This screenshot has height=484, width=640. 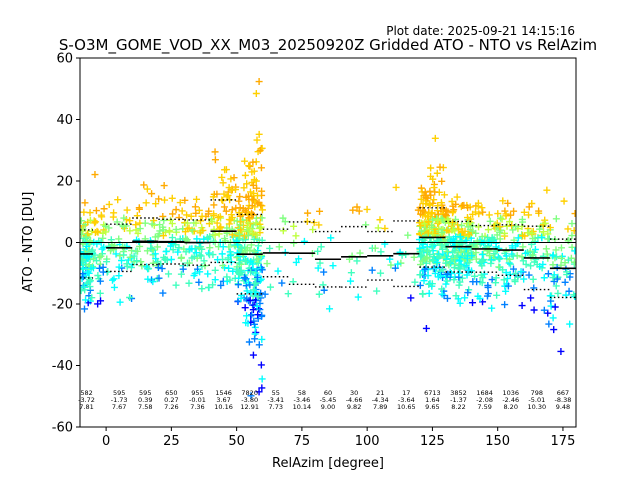 I want to click on bin-mean-label: 0.27, so click(x=171, y=400).